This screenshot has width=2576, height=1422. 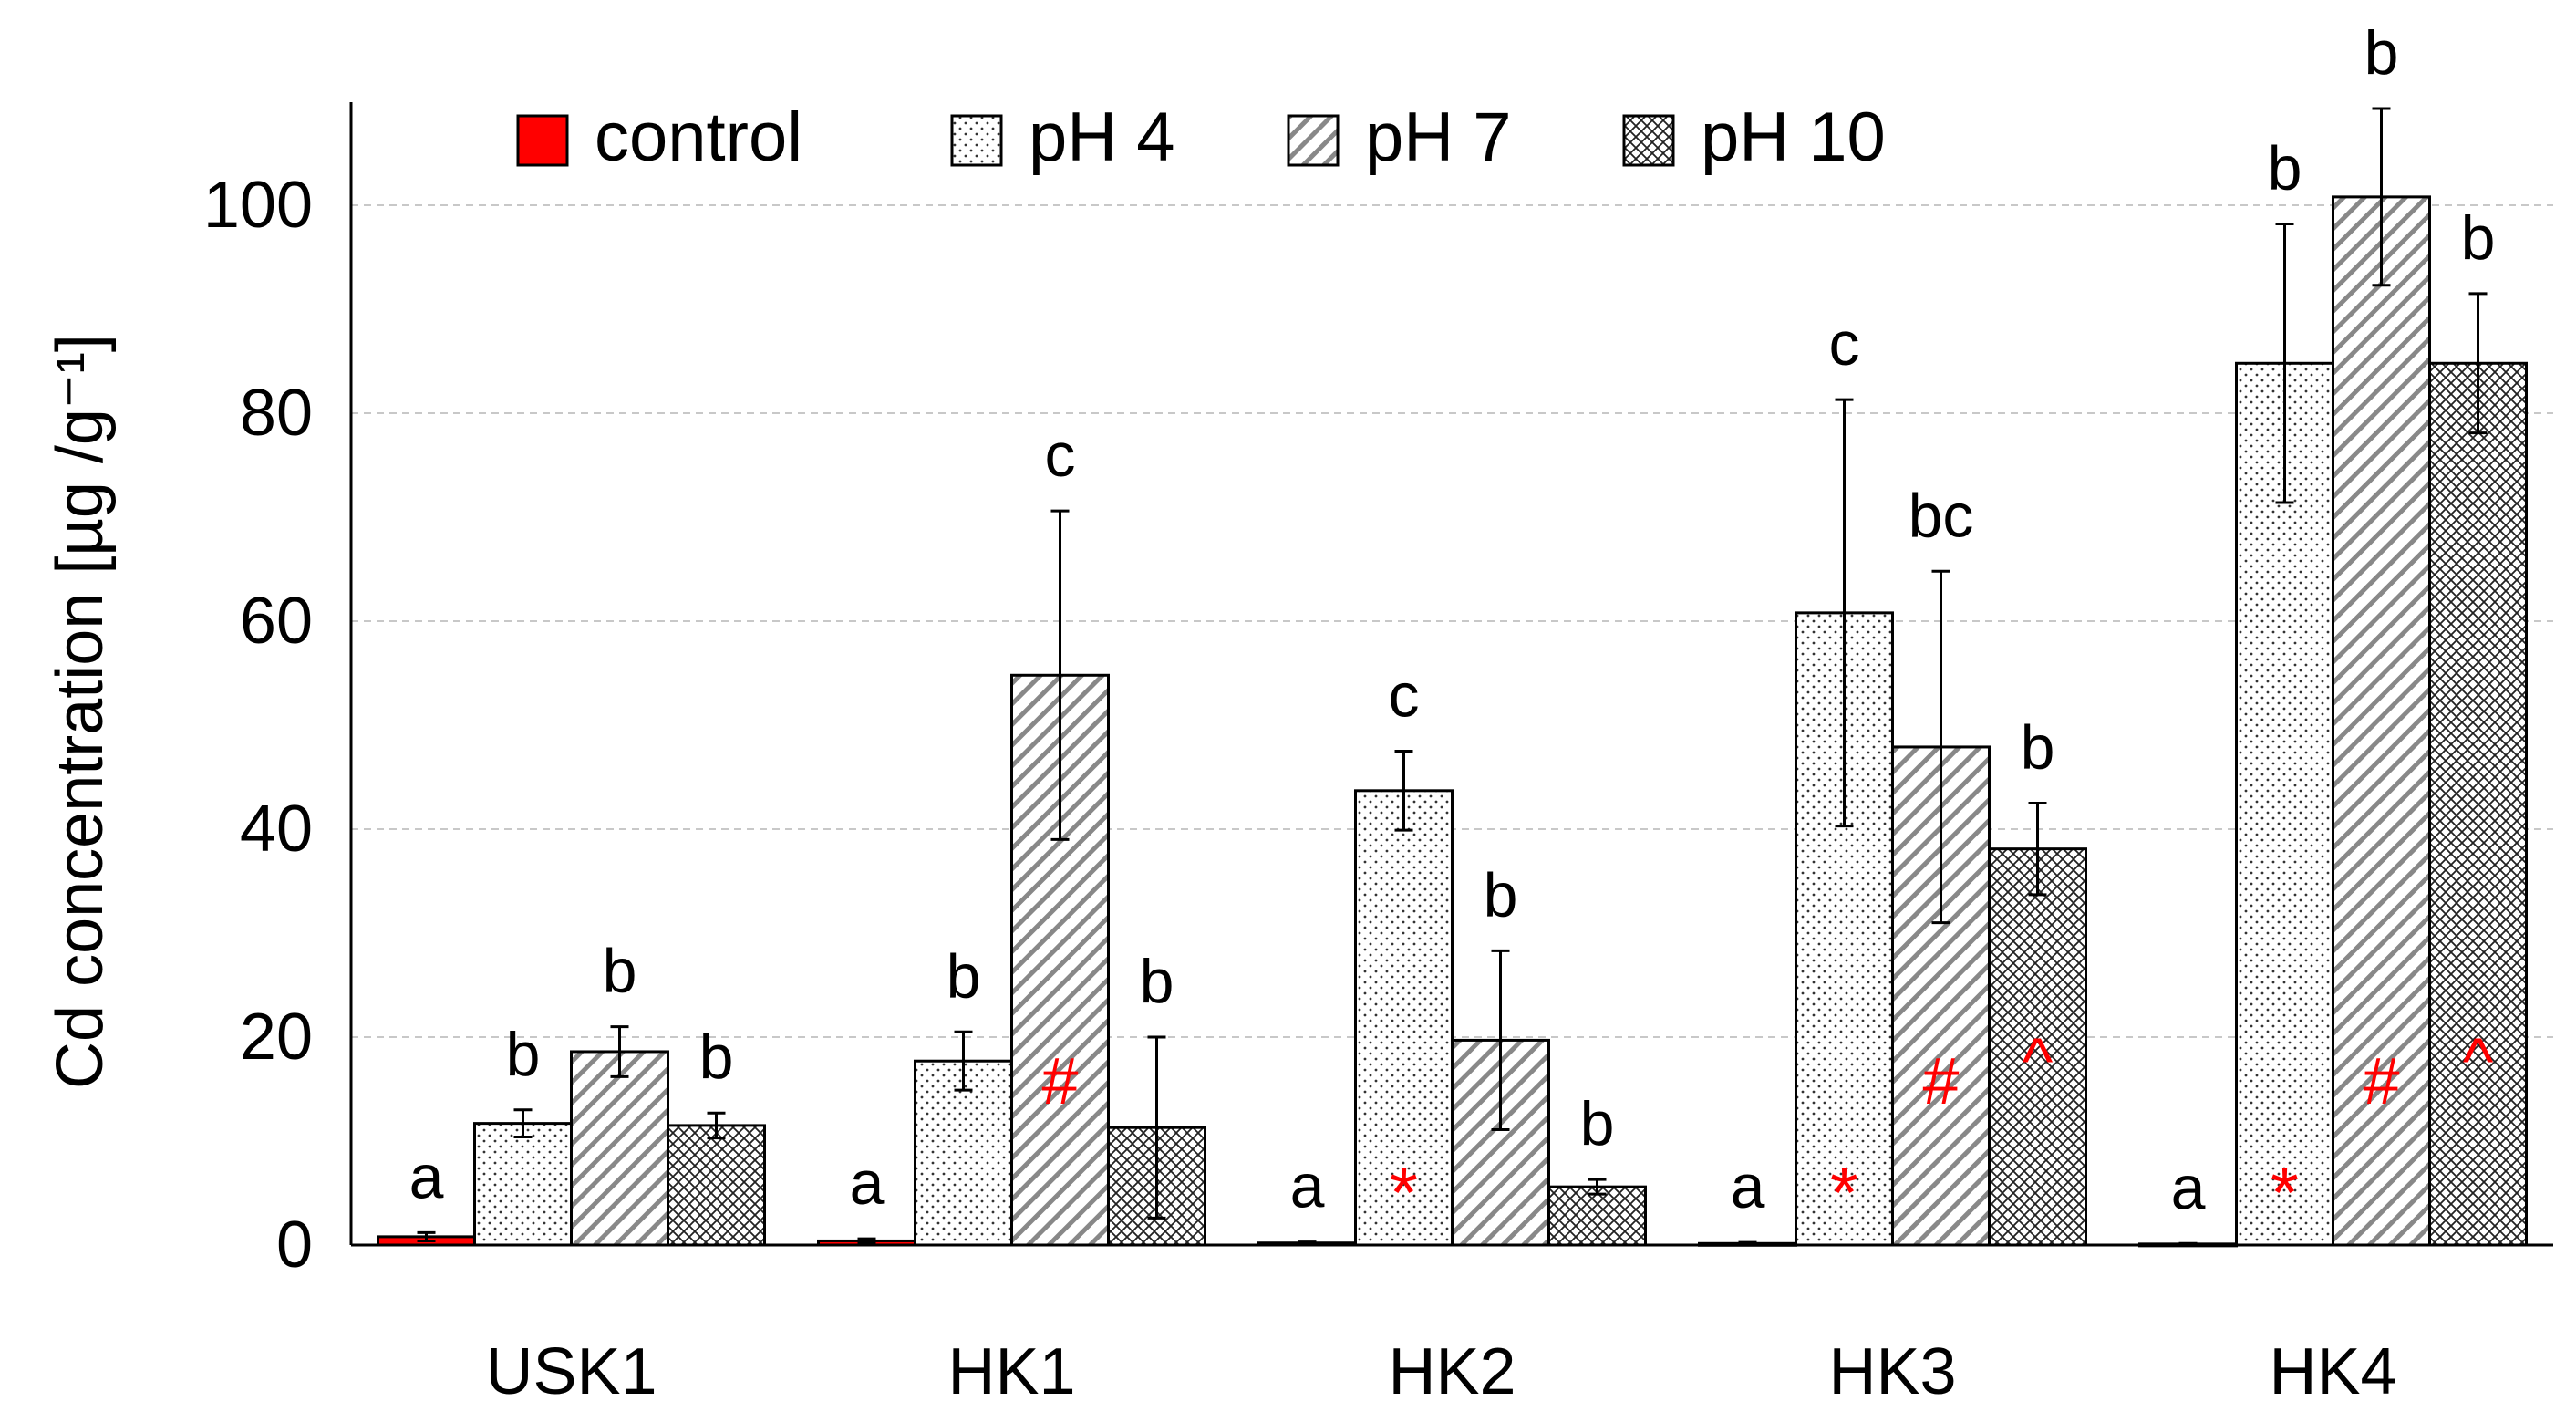 I want to click on y-tick-label-0: 0, so click(x=294, y=1245).